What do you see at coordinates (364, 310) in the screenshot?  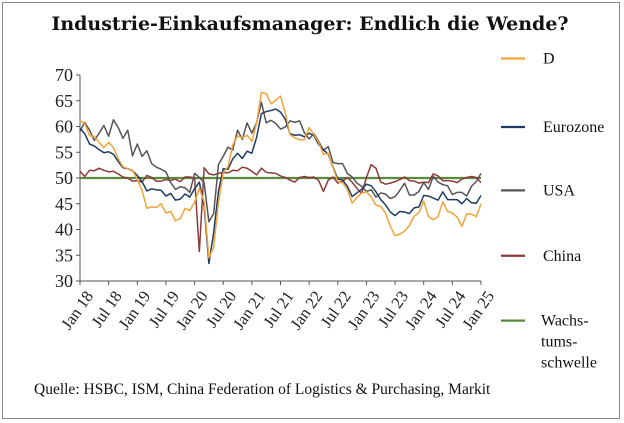 I see `x-tick-label: Jan 23` at bounding box center [364, 310].